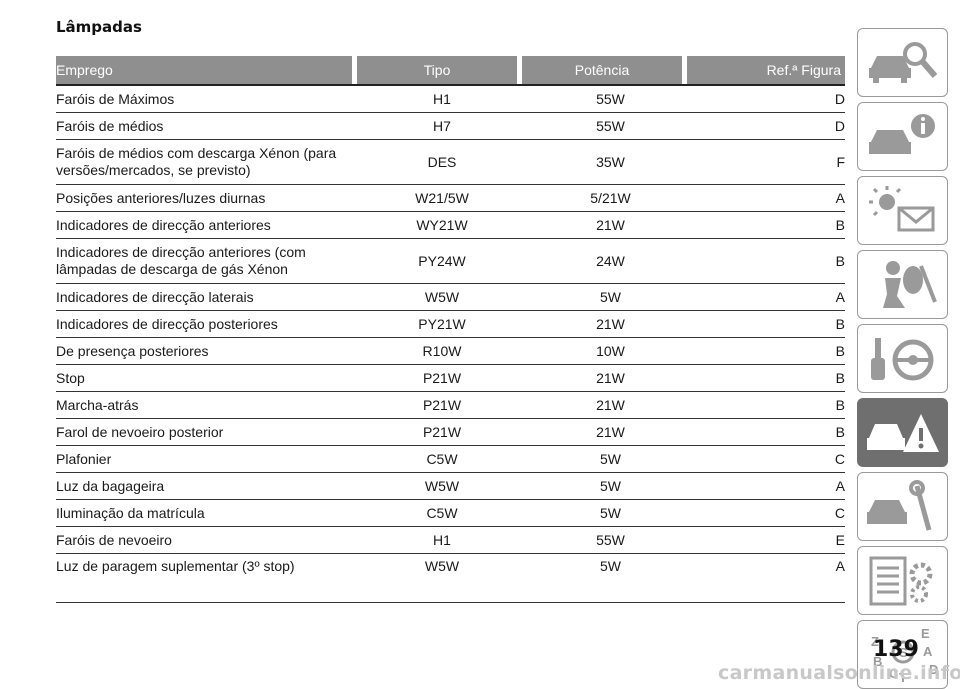 The image size is (960, 689). Describe the element at coordinates (839, 673) in the screenshot. I see `watermark: carmanualsonline.info` at that location.